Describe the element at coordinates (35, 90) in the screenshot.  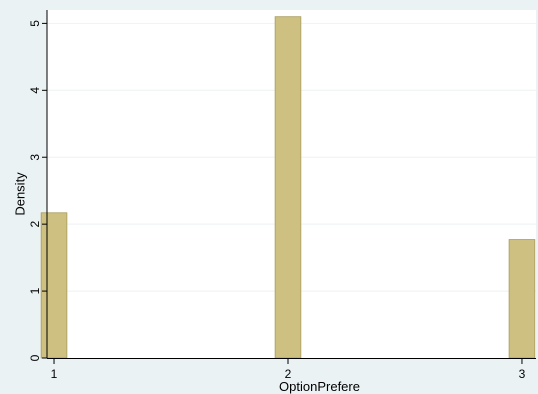
I see `y-tick-label: 4` at that location.